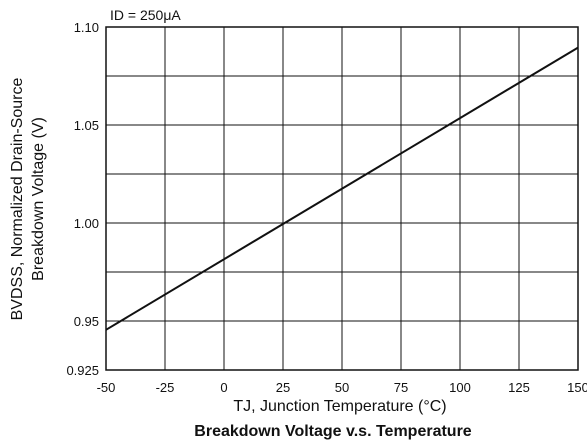  I want to click on x-tick-label: 100, so click(460, 387).